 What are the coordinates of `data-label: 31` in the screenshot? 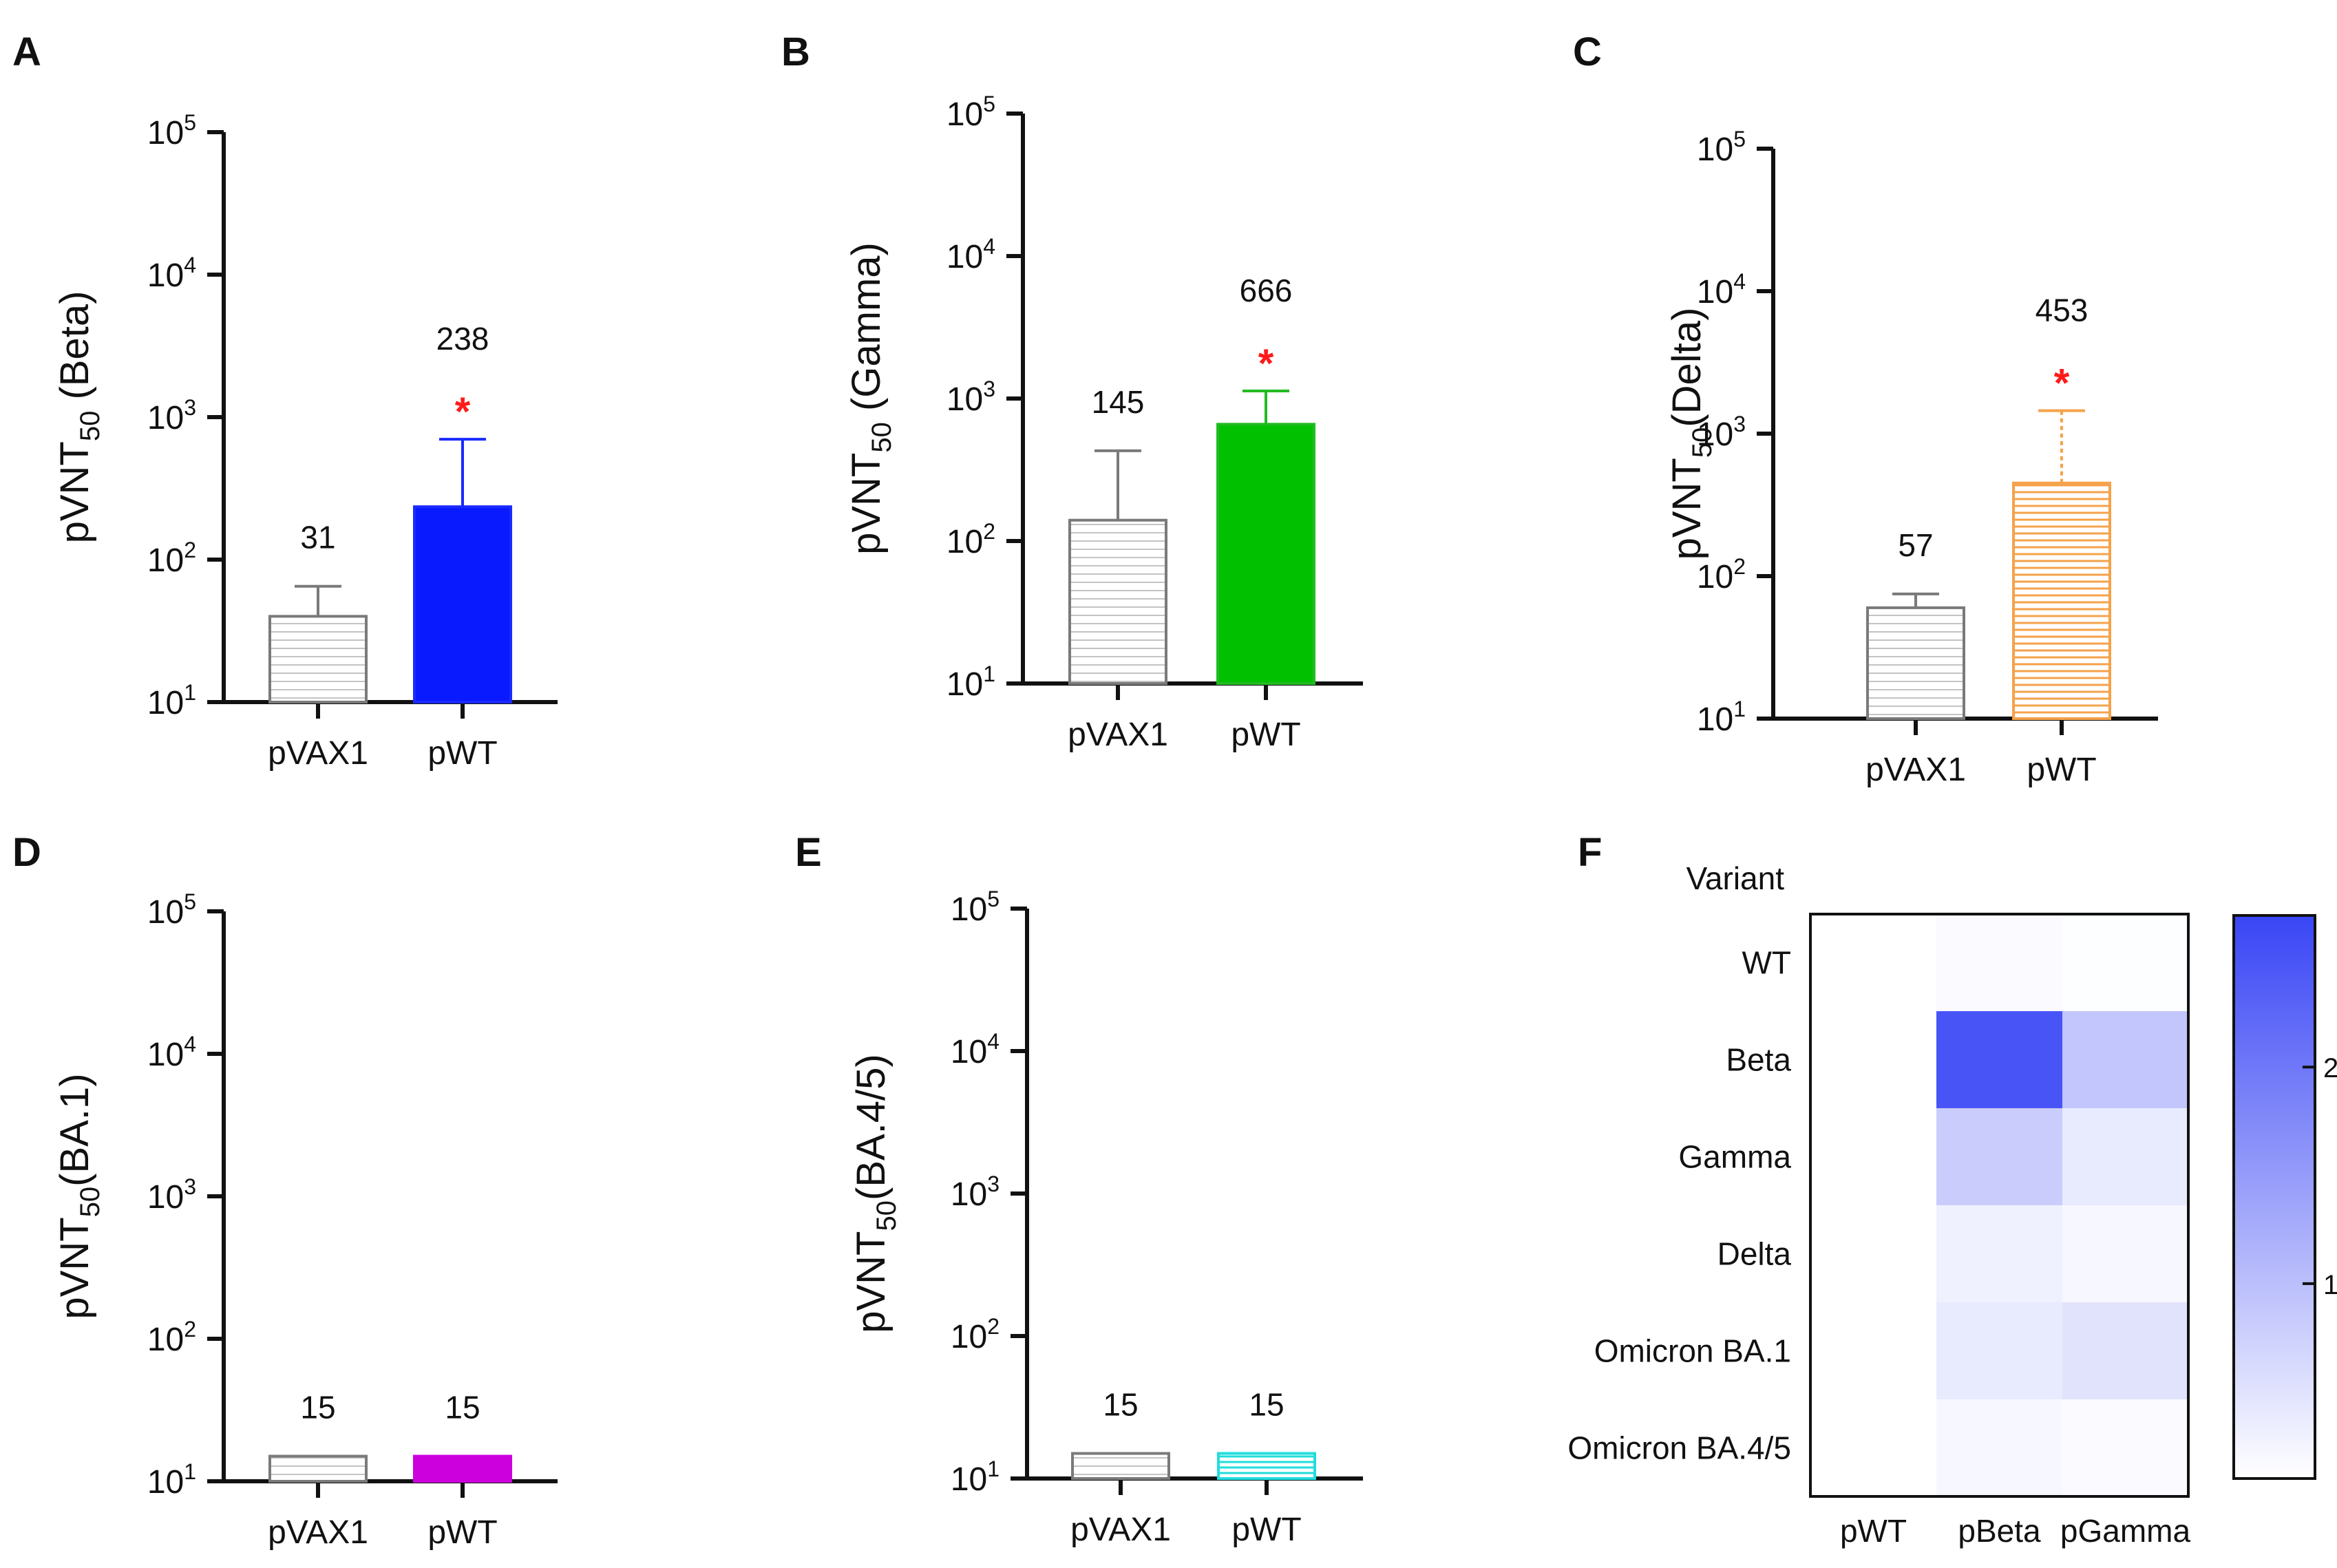 It's located at (318, 537).